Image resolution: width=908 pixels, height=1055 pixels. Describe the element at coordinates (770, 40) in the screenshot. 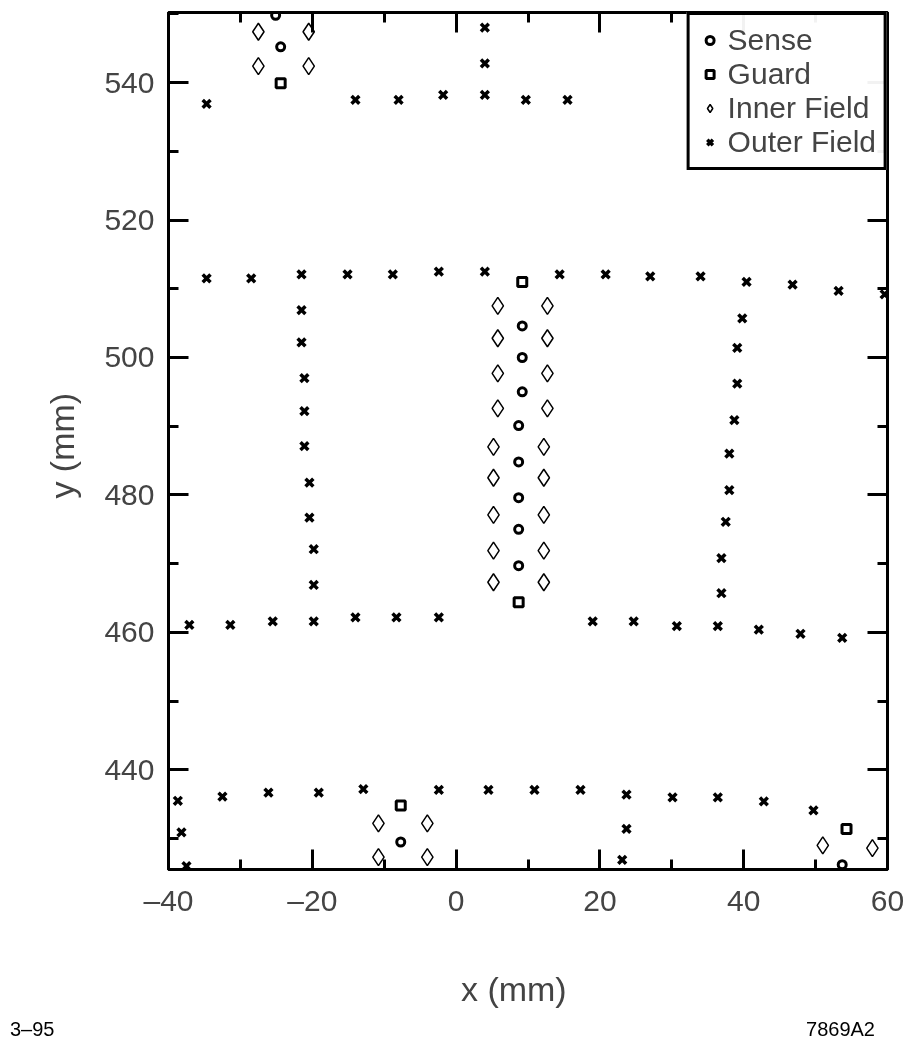

I see `legend-label: Sense` at that location.